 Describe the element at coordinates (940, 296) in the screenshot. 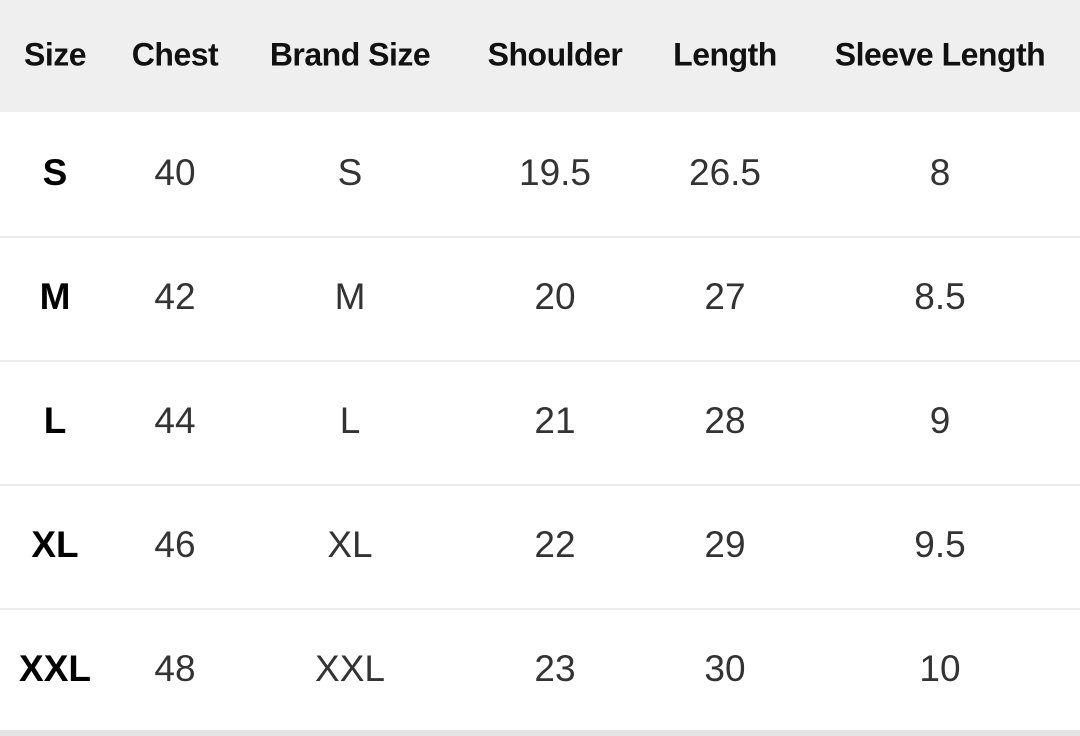

I see `table-cell: 8.5` at that location.